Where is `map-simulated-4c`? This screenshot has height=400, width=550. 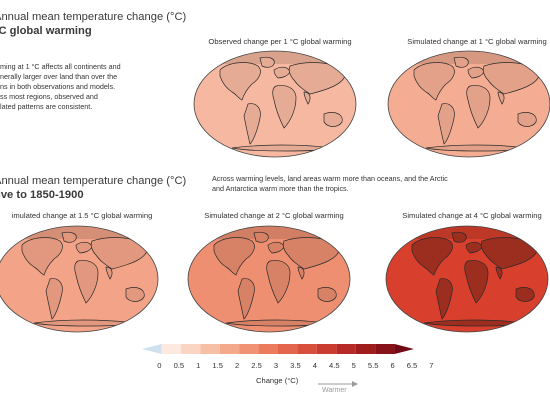 map-simulated-4c is located at coordinates (467, 279).